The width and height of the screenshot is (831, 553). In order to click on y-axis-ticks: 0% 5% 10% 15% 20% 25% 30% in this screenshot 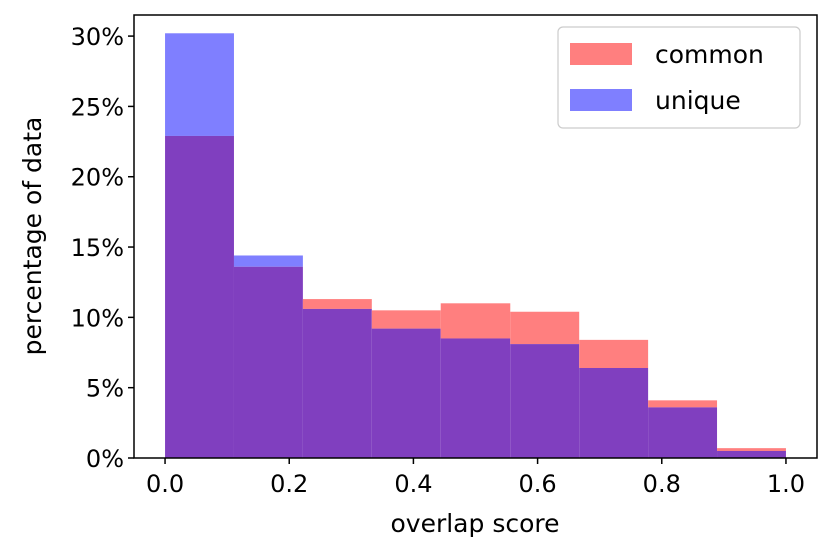, I will do `click(102, 248)`.